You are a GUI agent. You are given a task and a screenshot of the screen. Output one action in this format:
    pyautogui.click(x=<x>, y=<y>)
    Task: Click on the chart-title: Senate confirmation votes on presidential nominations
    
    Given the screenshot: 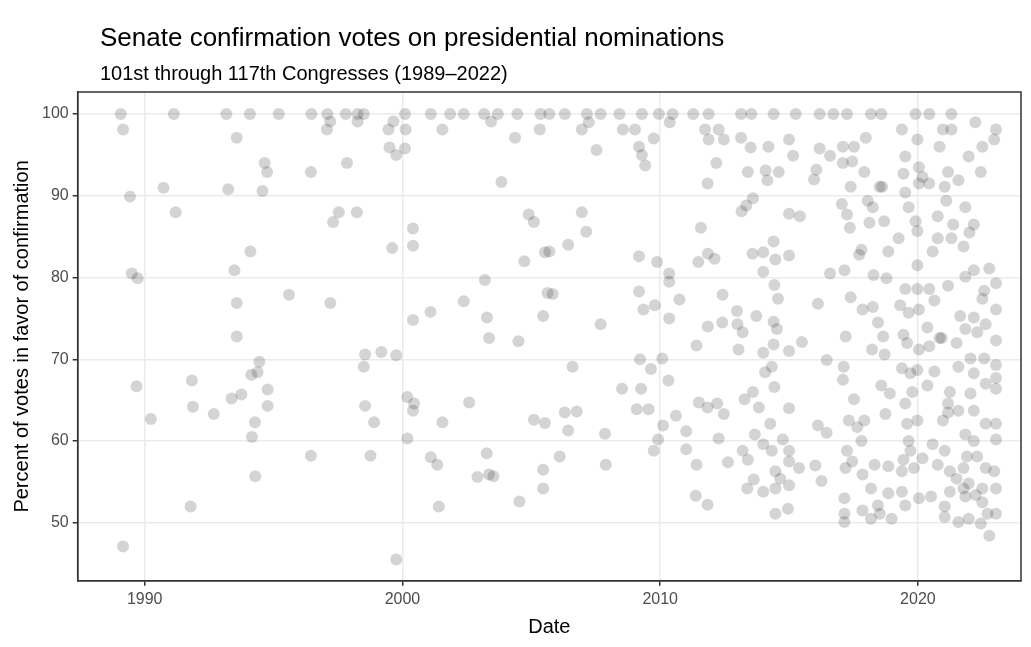 What is the action you would take?
    pyautogui.click(x=412, y=37)
    